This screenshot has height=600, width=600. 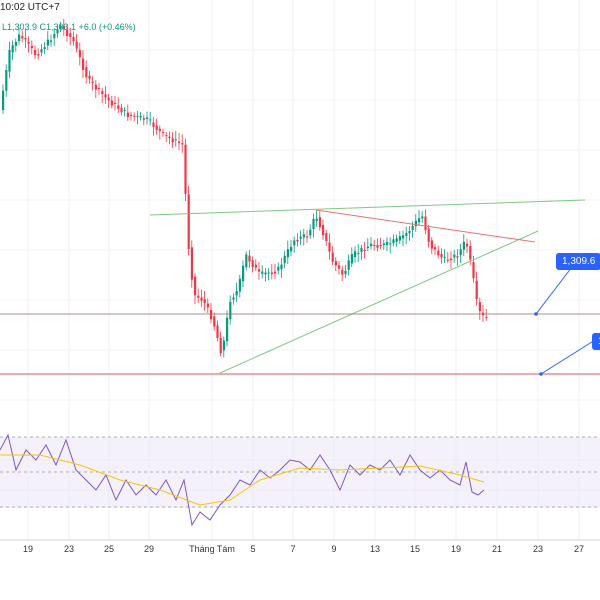 I want to click on x-tick-label: 7, so click(x=293, y=549).